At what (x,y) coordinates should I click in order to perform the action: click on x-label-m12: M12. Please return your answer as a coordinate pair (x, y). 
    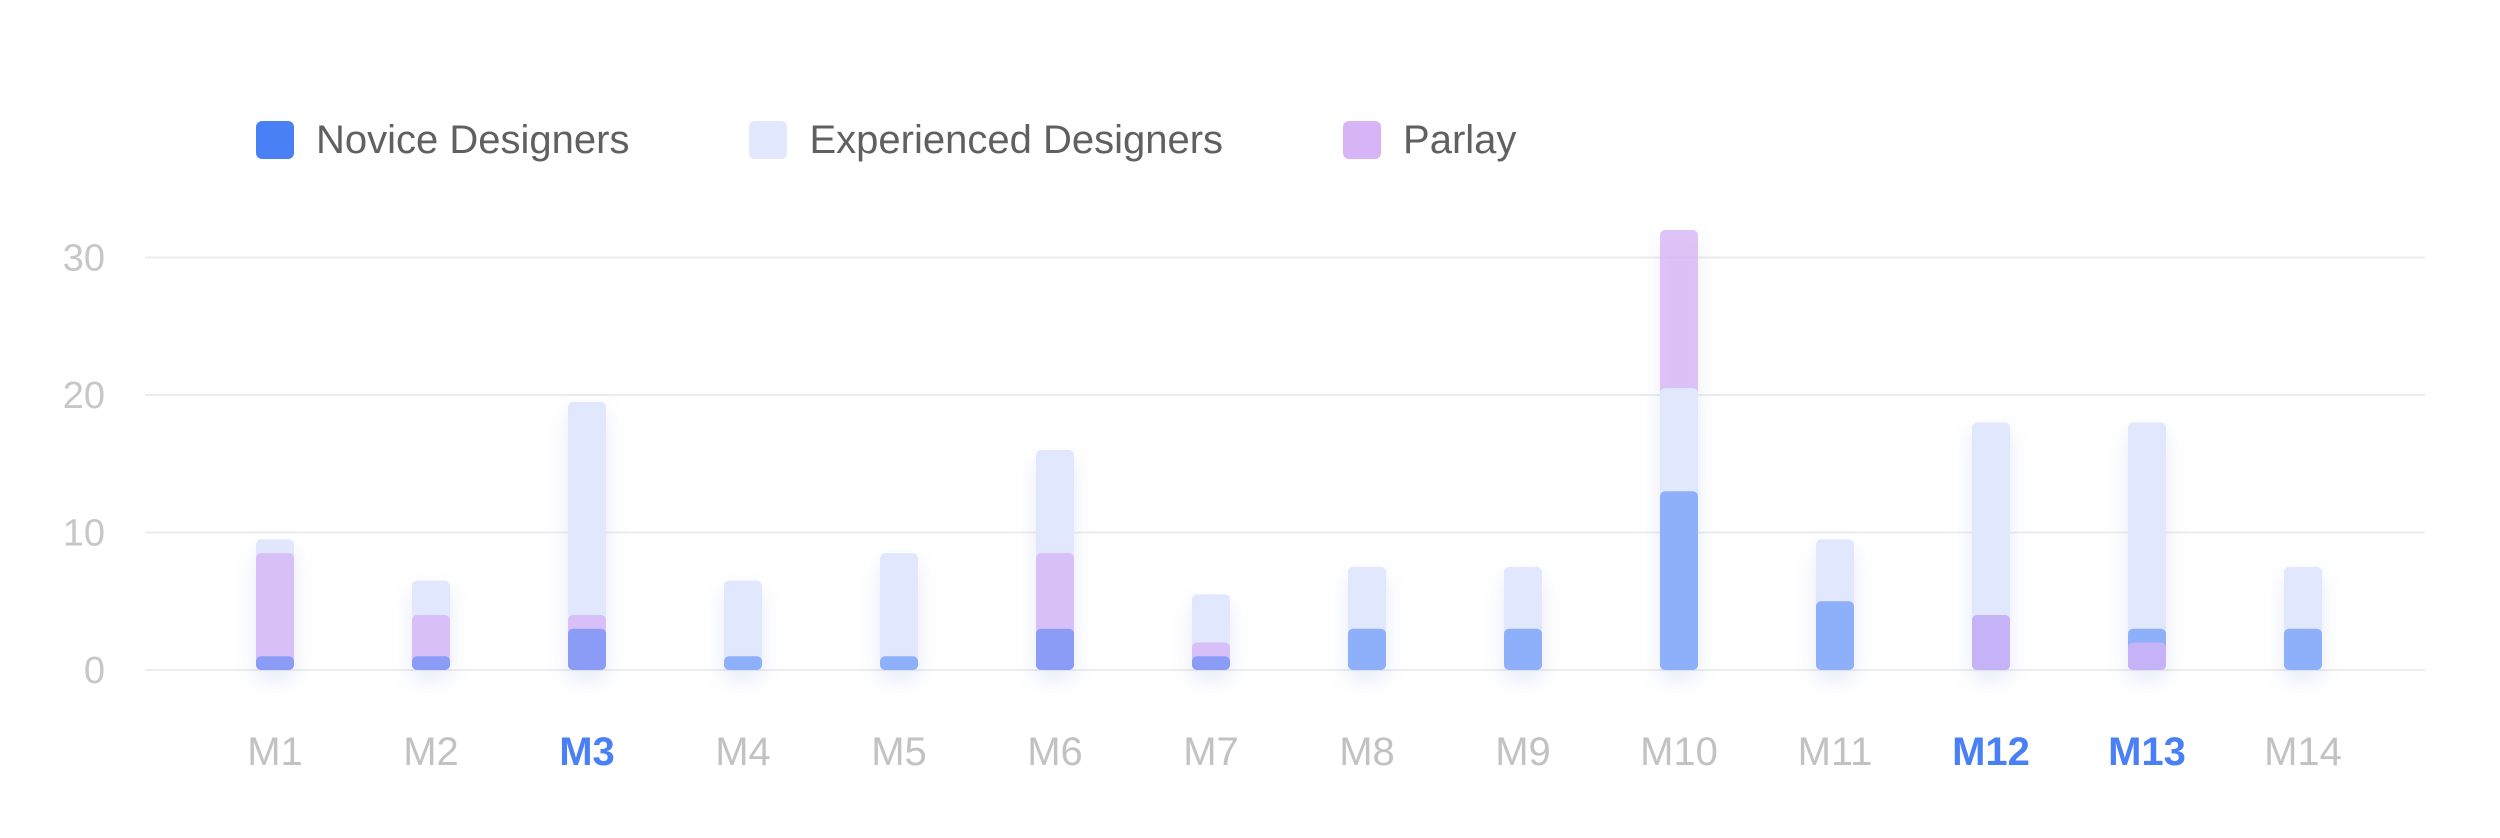
    Looking at the image, I should click on (1991, 752).